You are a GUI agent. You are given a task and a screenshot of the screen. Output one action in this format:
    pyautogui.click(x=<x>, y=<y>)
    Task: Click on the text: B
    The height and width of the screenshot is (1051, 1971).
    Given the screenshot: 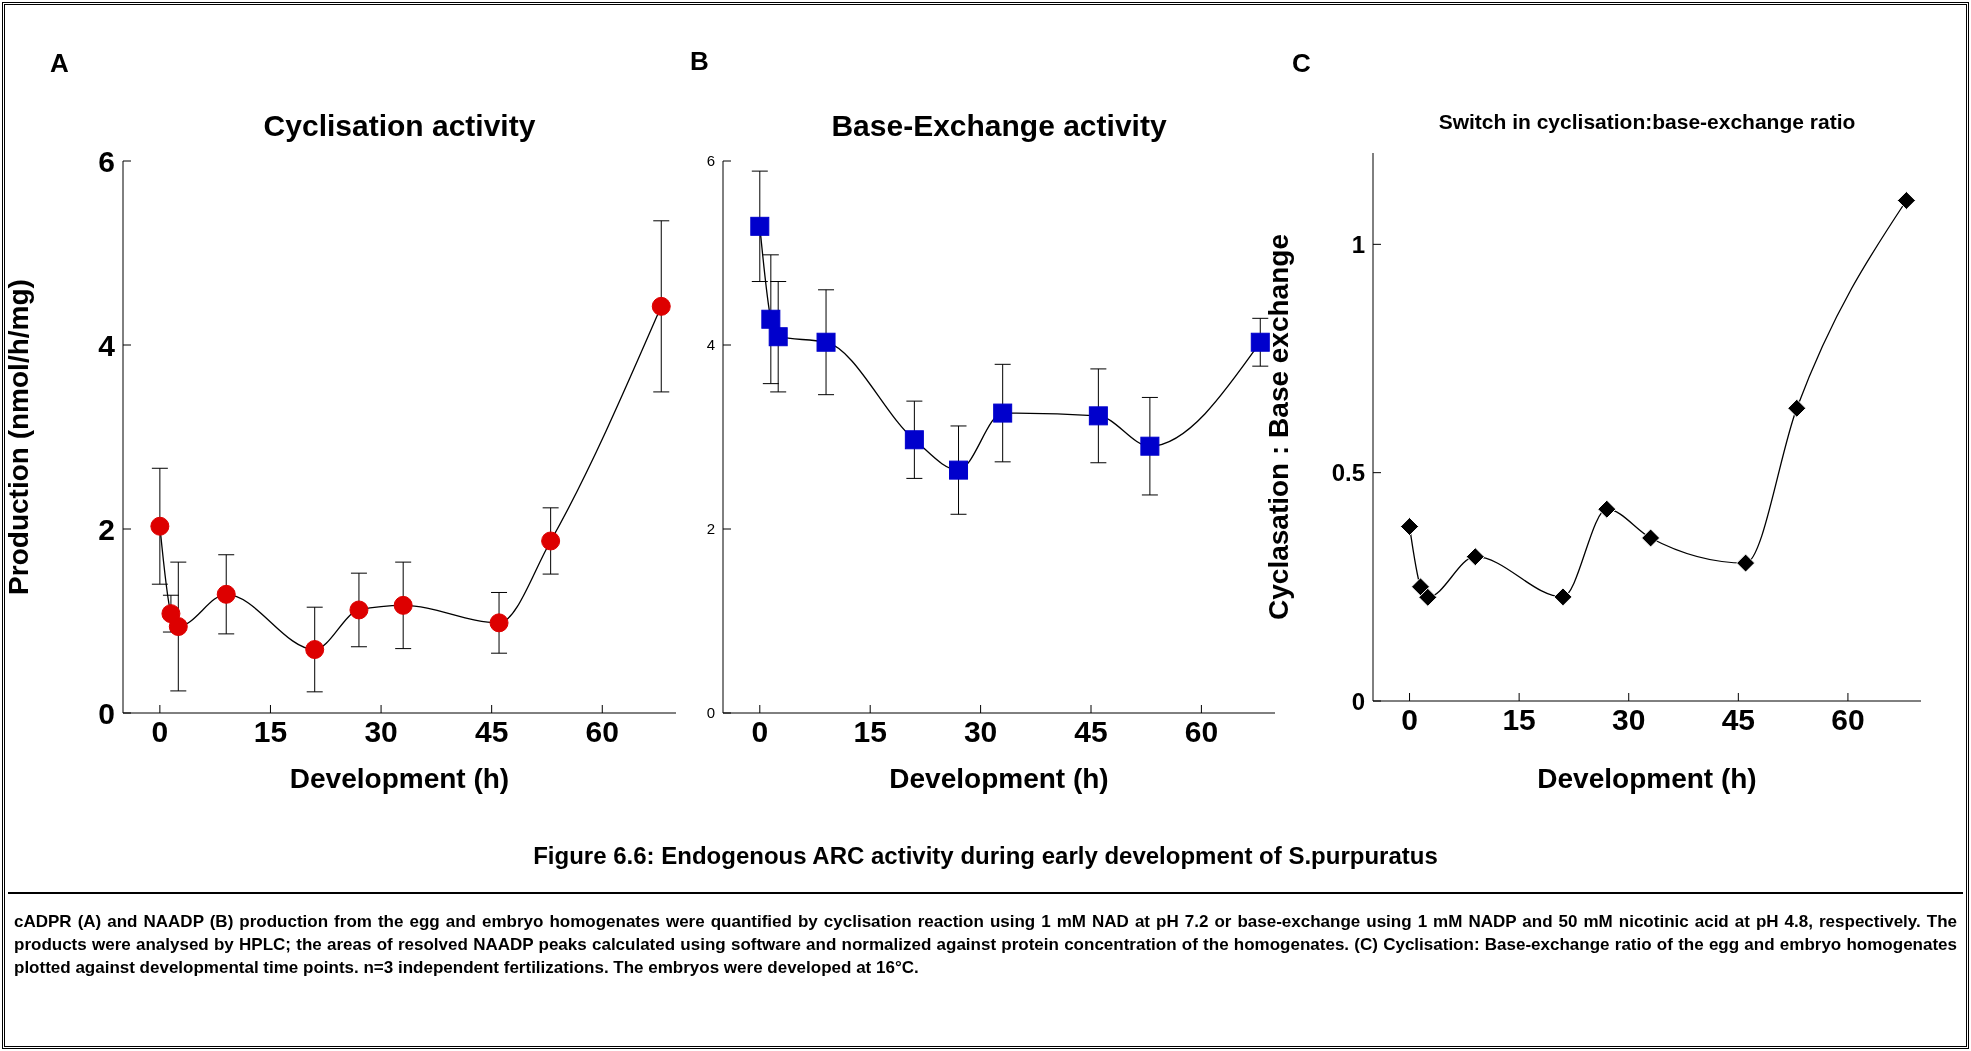 What is the action you would take?
    pyautogui.click(x=699, y=61)
    